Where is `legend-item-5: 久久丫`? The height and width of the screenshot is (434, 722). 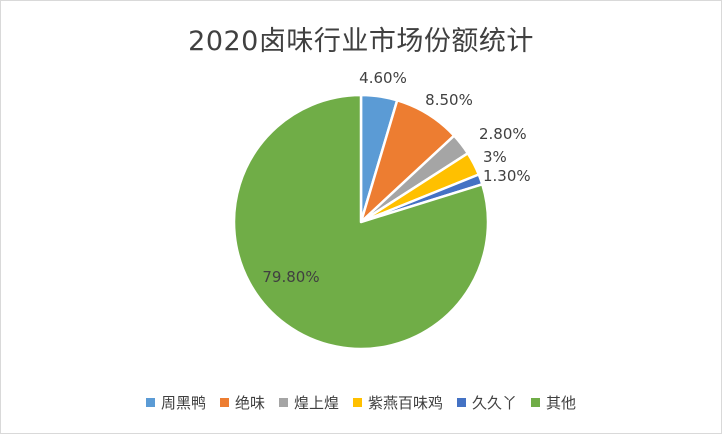
legend-item-5: 久久丫 is located at coordinates (487, 402).